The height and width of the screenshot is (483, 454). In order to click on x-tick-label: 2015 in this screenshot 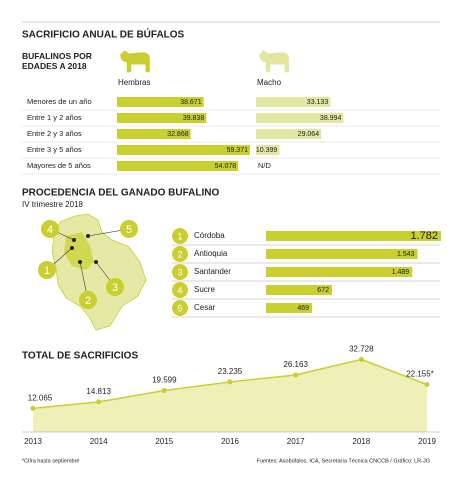, I will do `click(164, 441)`.